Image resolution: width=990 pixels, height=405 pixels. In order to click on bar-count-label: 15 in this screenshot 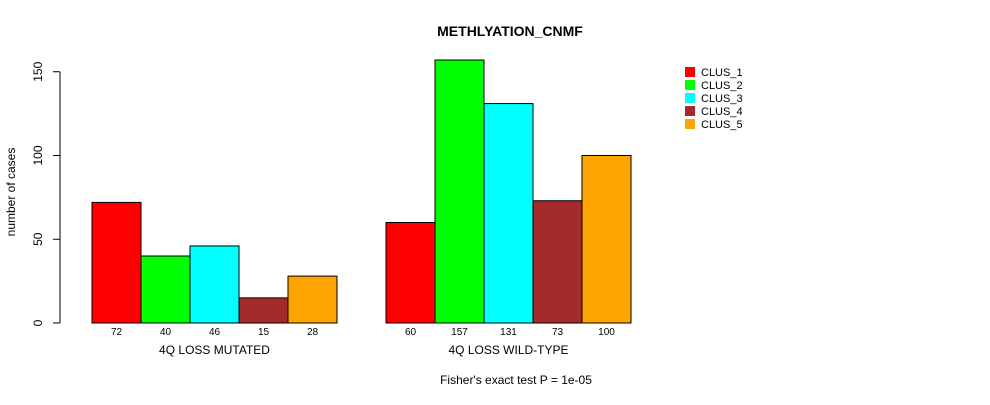, I will do `click(264, 332)`.